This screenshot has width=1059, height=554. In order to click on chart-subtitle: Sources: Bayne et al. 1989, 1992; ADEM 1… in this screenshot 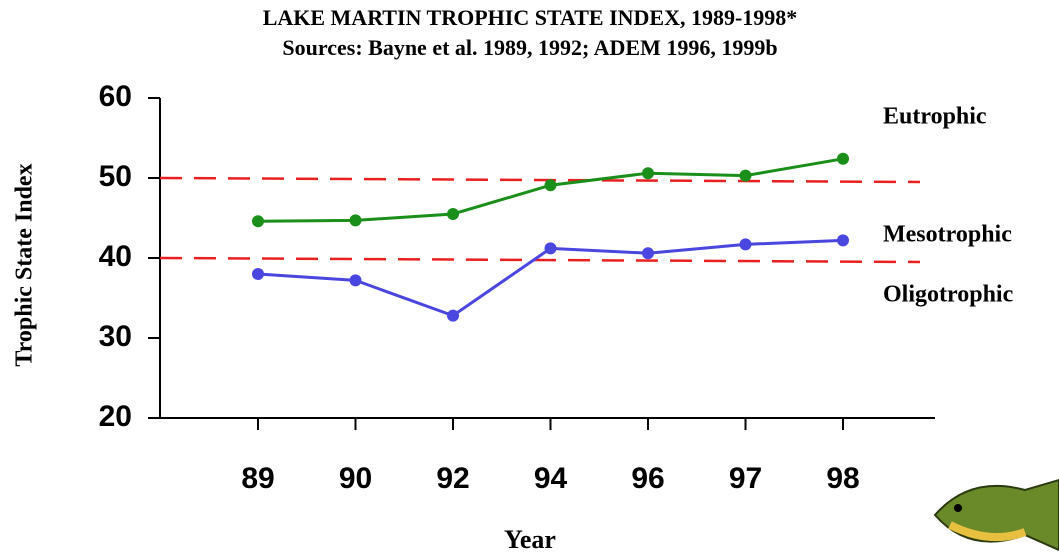, I will do `click(529, 47)`.